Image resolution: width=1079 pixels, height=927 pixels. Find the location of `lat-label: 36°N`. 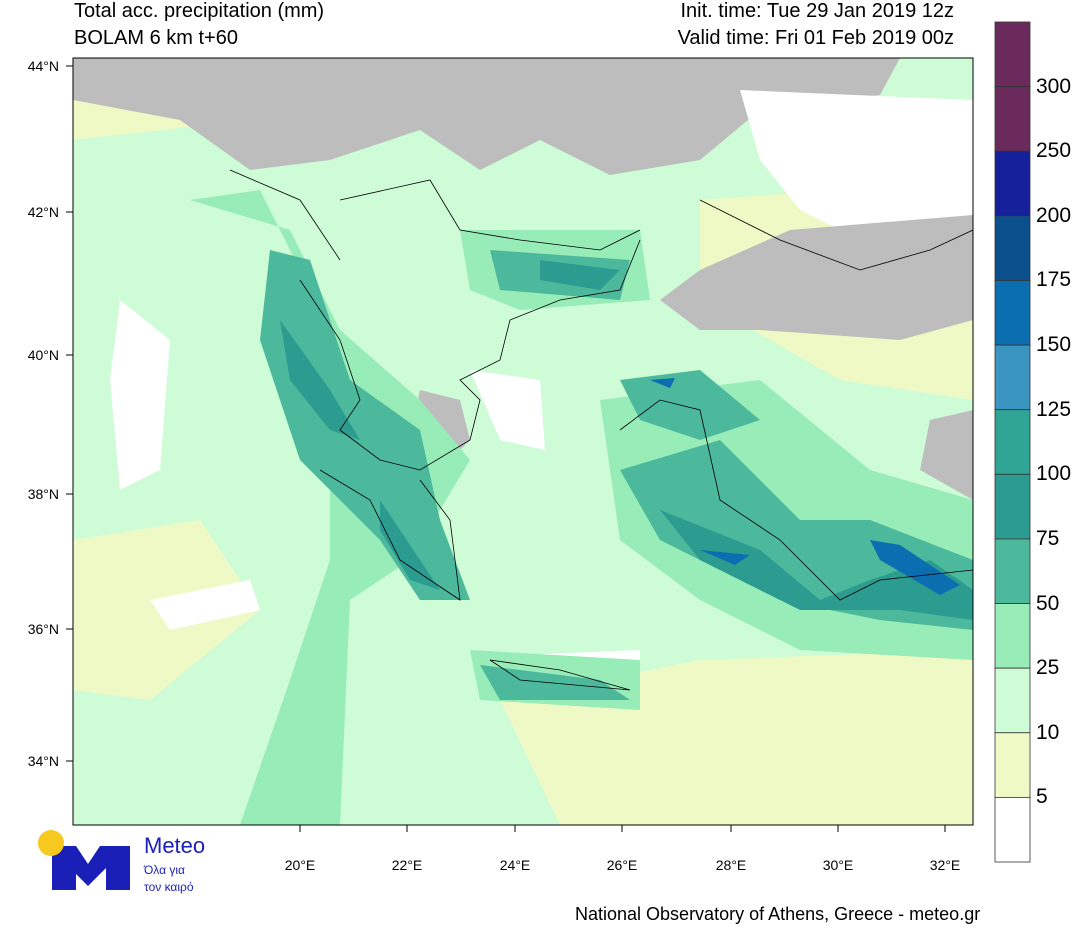

lat-label: 36°N is located at coordinates (43, 629).